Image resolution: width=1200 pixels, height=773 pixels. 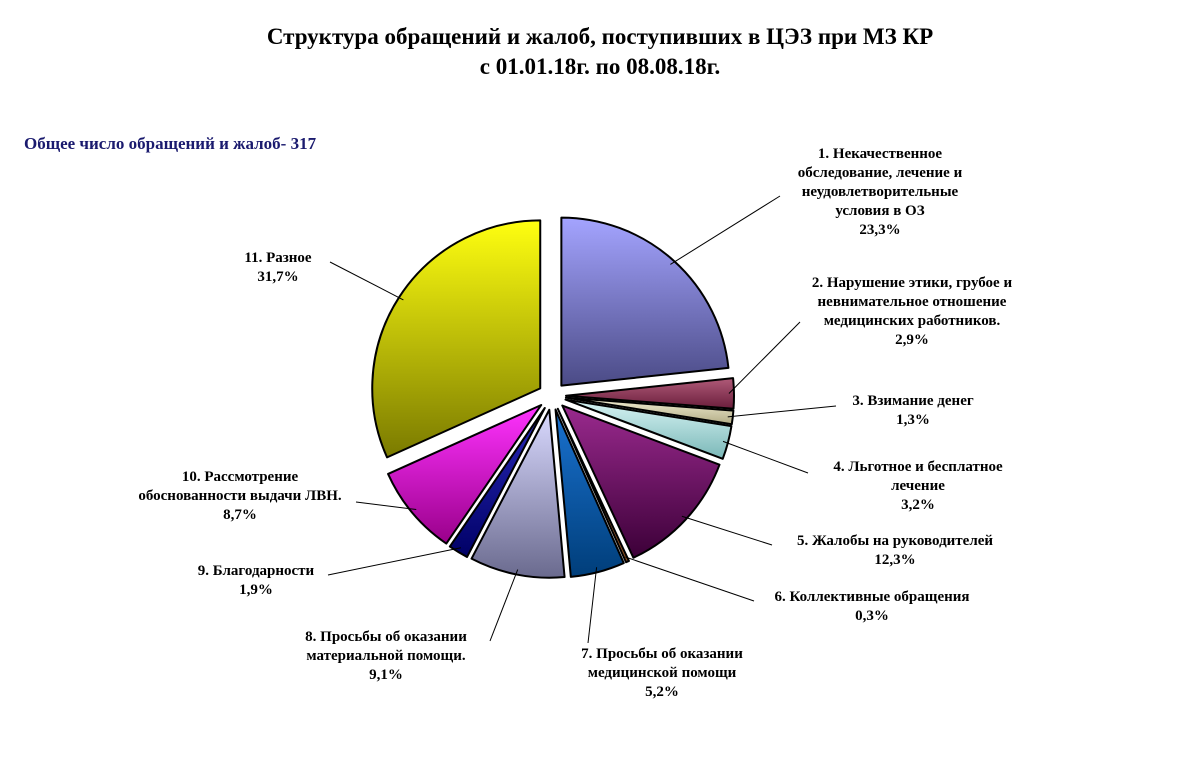 What do you see at coordinates (277, 277) in the screenshot?
I see `slice-percent-11: 31,7%` at bounding box center [277, 277].